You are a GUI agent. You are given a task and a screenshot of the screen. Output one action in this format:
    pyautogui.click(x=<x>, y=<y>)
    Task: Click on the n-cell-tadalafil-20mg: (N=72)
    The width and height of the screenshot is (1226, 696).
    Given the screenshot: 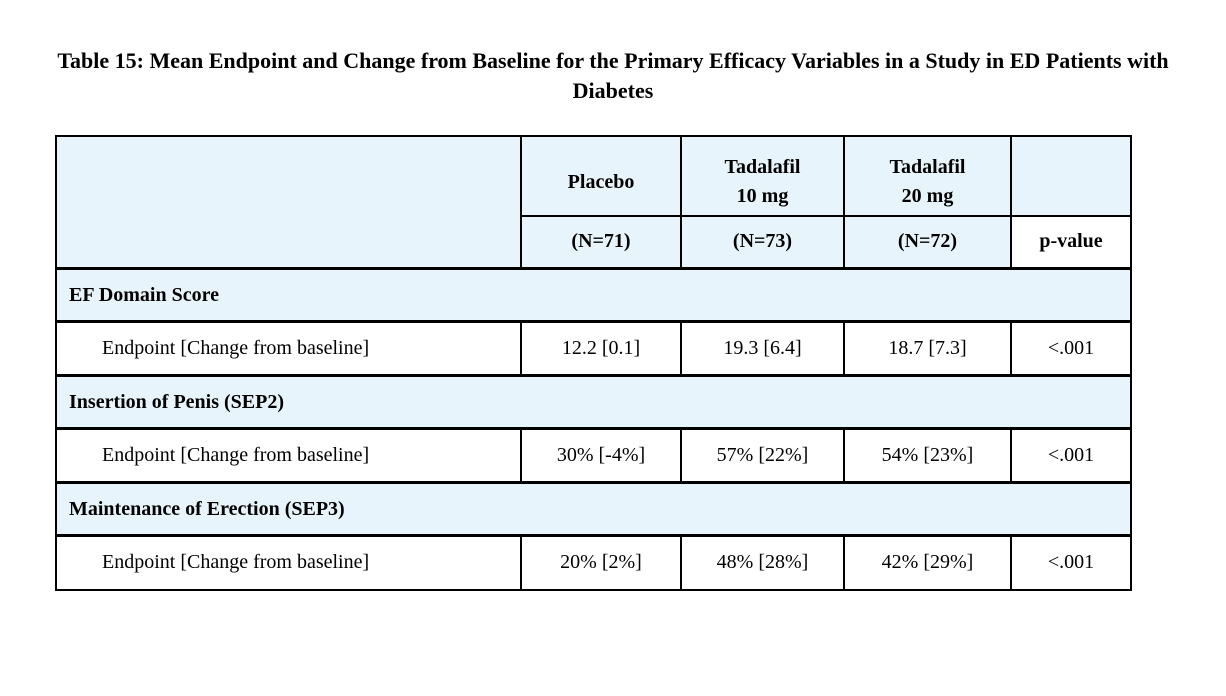 What is the action you would take?
    pyautogui.click(x=927, y=242)
    